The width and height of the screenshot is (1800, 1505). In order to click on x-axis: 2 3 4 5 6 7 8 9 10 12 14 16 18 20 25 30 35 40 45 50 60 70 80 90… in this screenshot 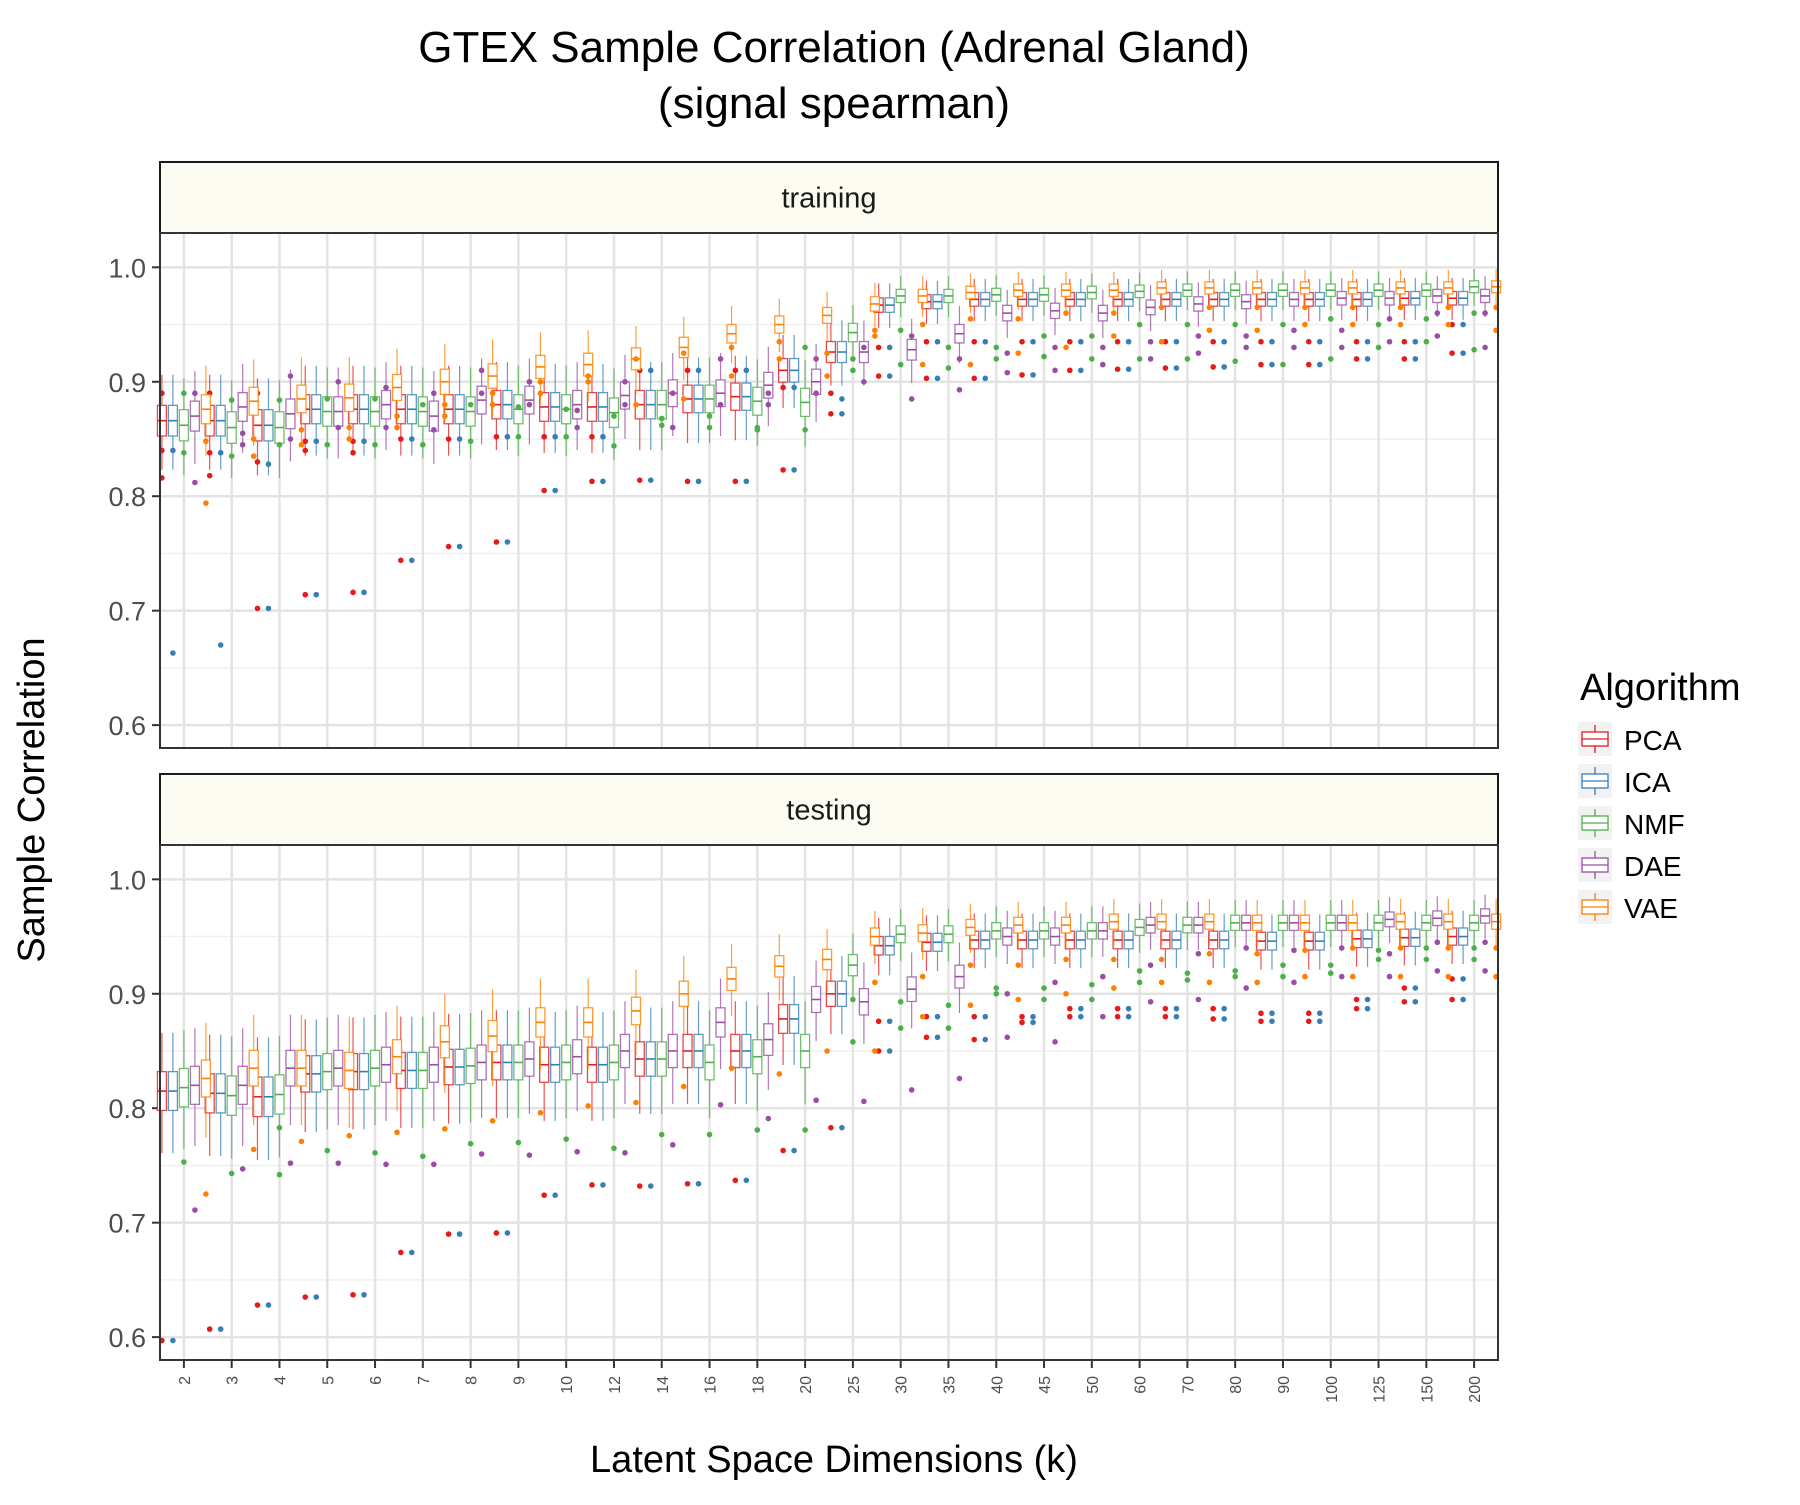, I will do `click(830, 1381)`.